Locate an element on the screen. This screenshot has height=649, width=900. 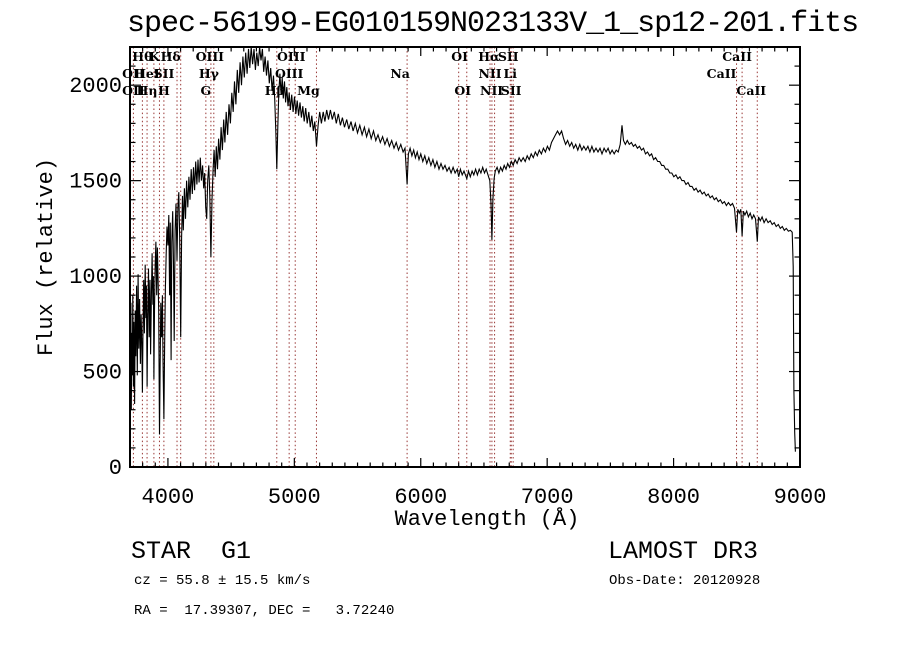
line-label-Hδ: Hδ is located at coordinates (171, 56).